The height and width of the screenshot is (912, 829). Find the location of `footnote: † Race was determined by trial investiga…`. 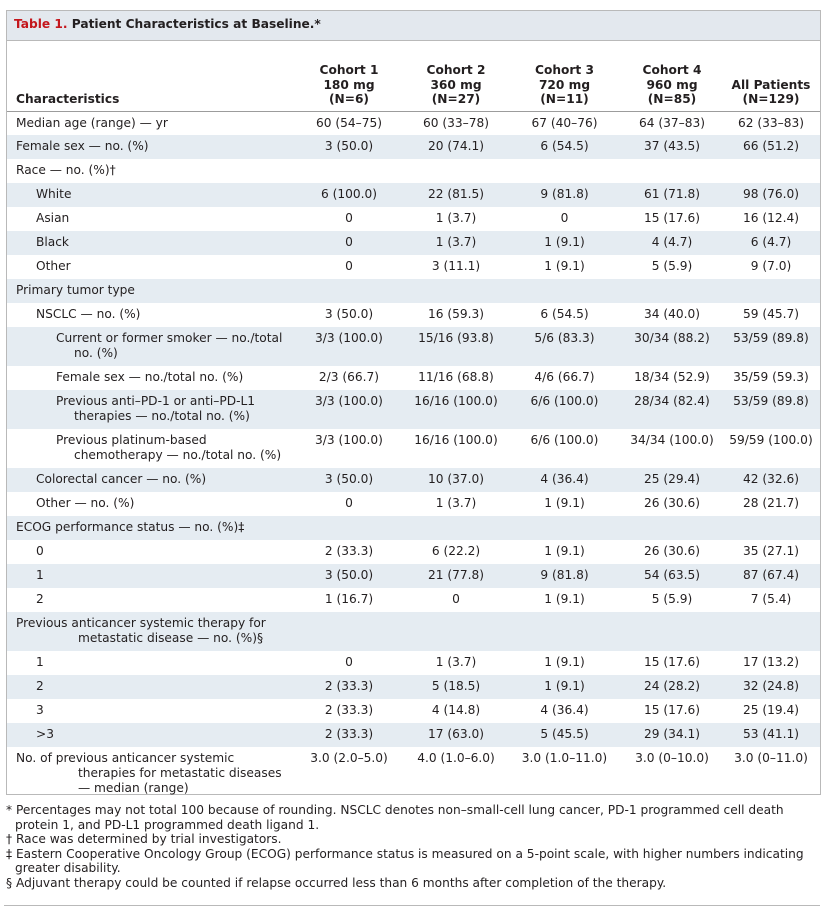

footnote: † Race was determined by trial investiga… is located at coordinates (144, 839).